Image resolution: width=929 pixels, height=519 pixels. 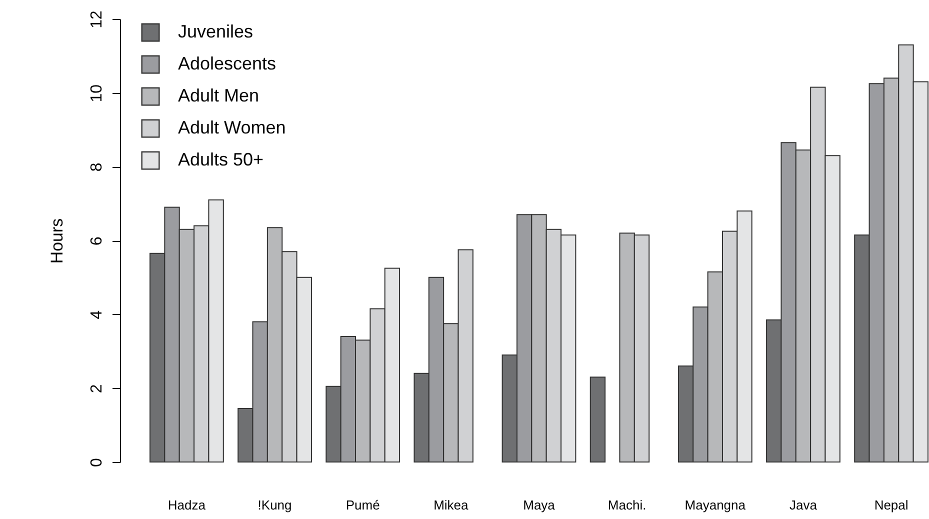 I want to click on y-tick-label: 4, so click(x=97, y=315).